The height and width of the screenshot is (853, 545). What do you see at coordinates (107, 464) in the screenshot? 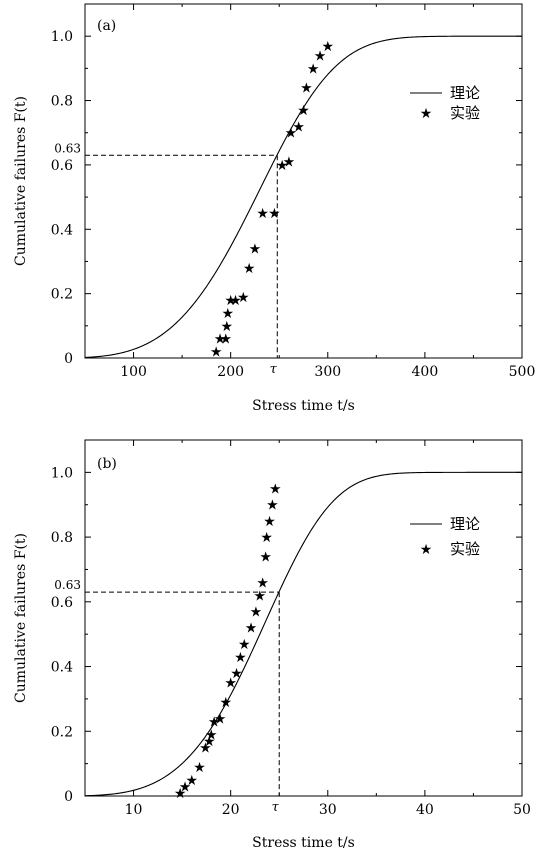
I see `panel-label: (b)` at bounding box center [107, 464].